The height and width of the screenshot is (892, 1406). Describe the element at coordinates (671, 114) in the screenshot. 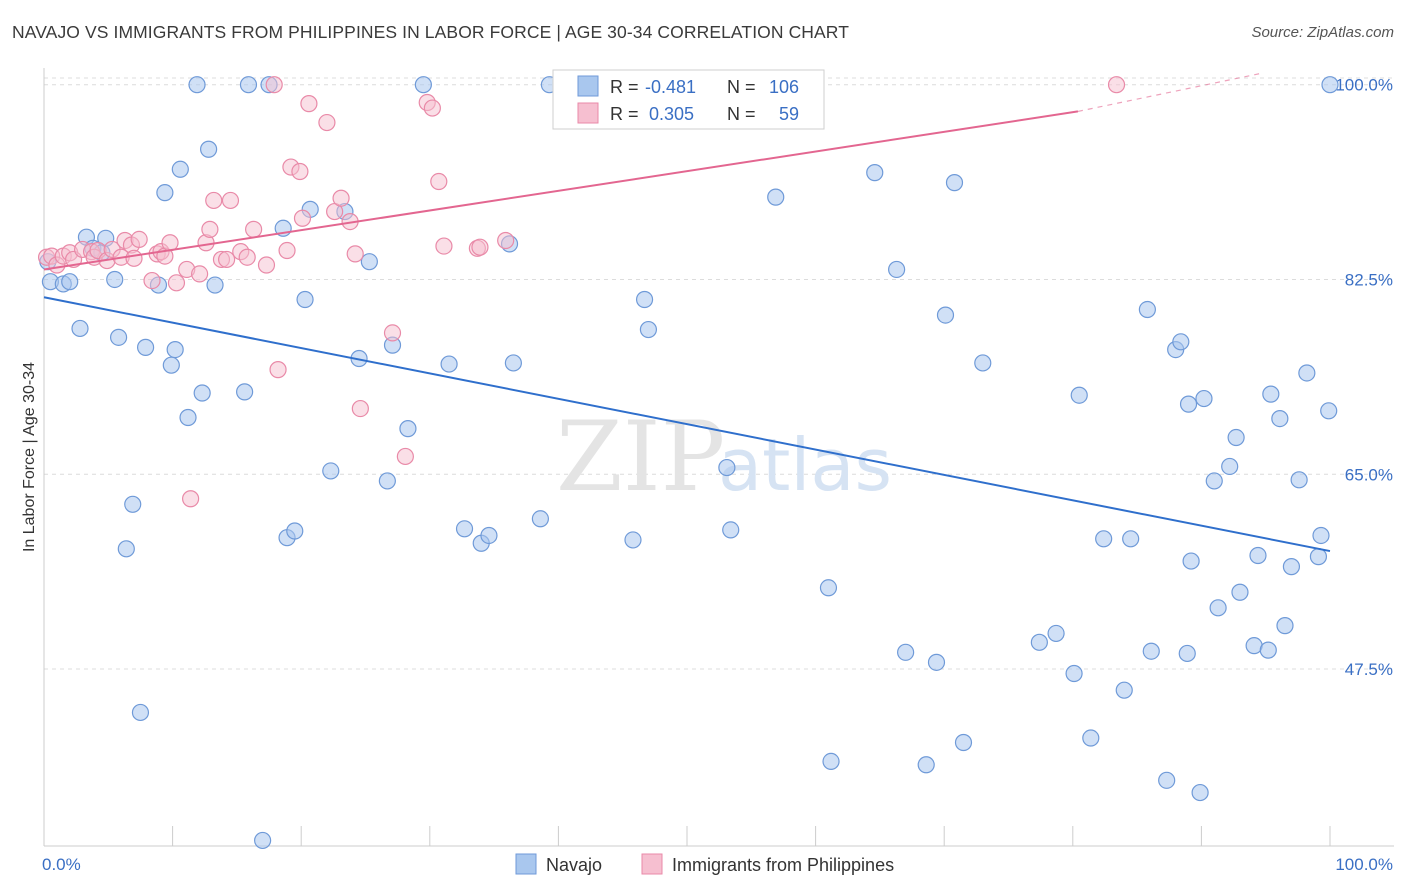

I see `legend-r-value-philippines: 0.305` at that location.